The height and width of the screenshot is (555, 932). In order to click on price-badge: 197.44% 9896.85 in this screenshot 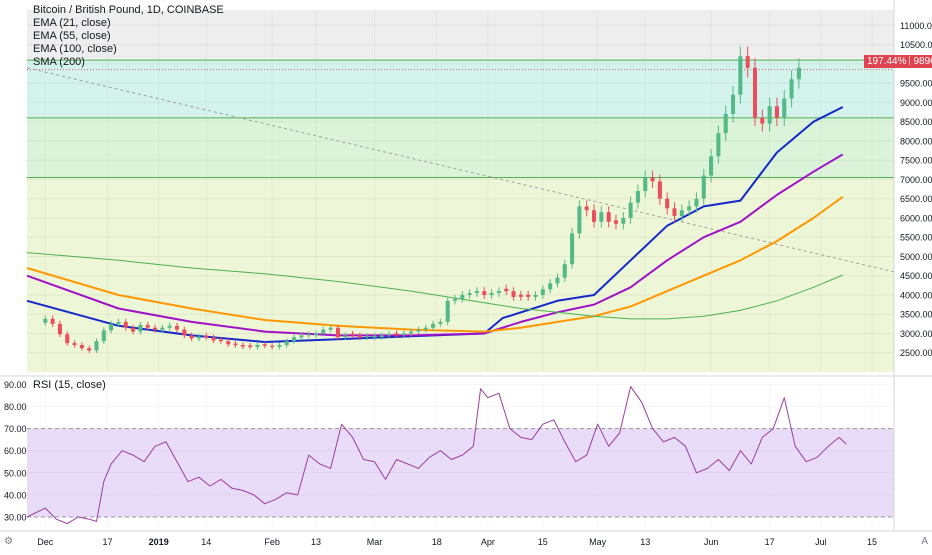, I will do `click(898, 61)`.